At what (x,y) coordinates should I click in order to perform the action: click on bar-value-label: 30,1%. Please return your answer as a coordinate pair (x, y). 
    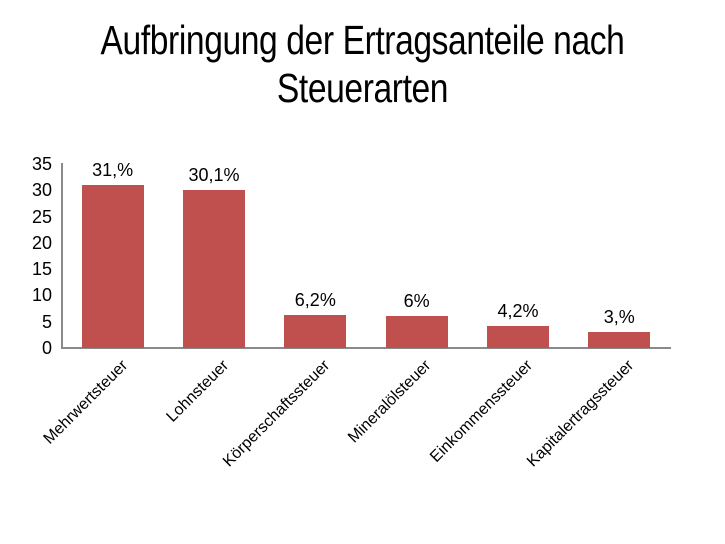
    Looking at the image, I should click on (214, 175).